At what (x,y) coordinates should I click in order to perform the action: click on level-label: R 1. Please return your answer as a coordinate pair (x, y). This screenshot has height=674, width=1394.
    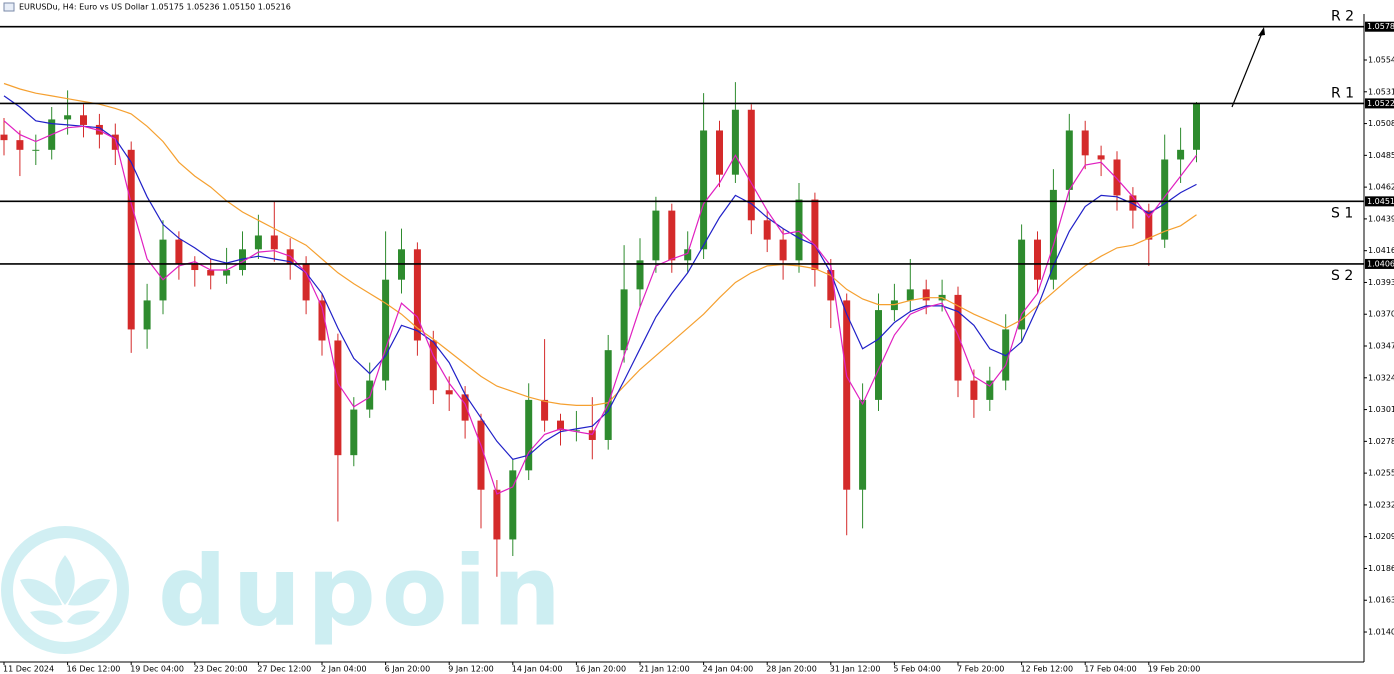
    Looking at the image, I should click on (1342, 93).